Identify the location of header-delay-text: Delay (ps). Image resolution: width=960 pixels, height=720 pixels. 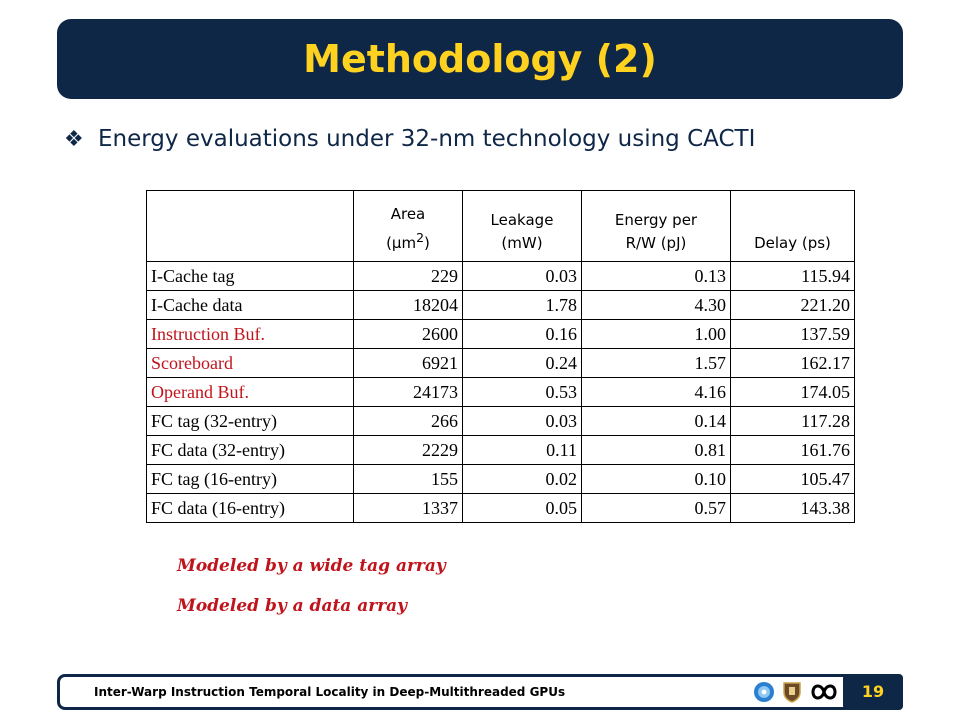
(792, 243).